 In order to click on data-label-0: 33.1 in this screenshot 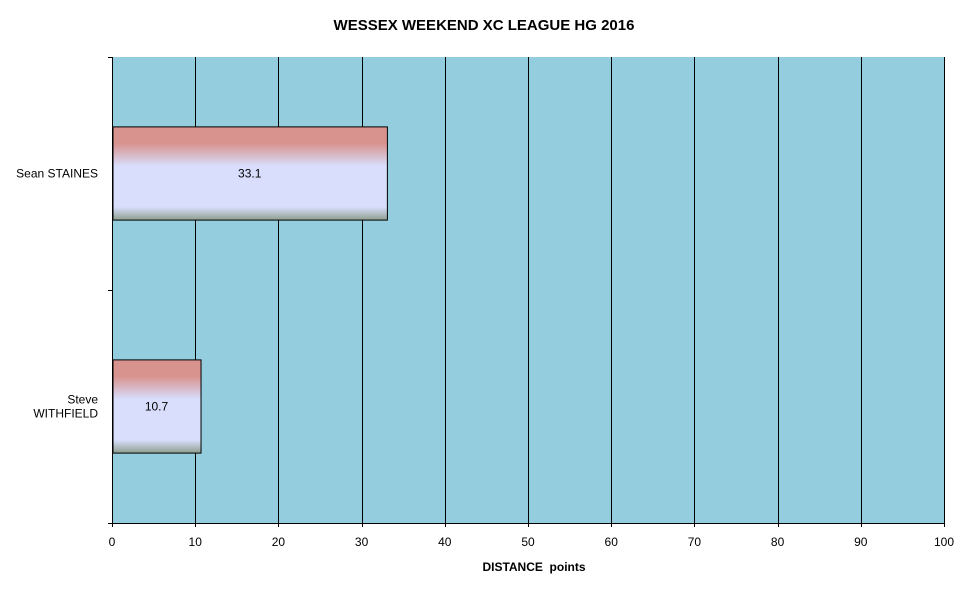, I will do `click(250, 174)`.